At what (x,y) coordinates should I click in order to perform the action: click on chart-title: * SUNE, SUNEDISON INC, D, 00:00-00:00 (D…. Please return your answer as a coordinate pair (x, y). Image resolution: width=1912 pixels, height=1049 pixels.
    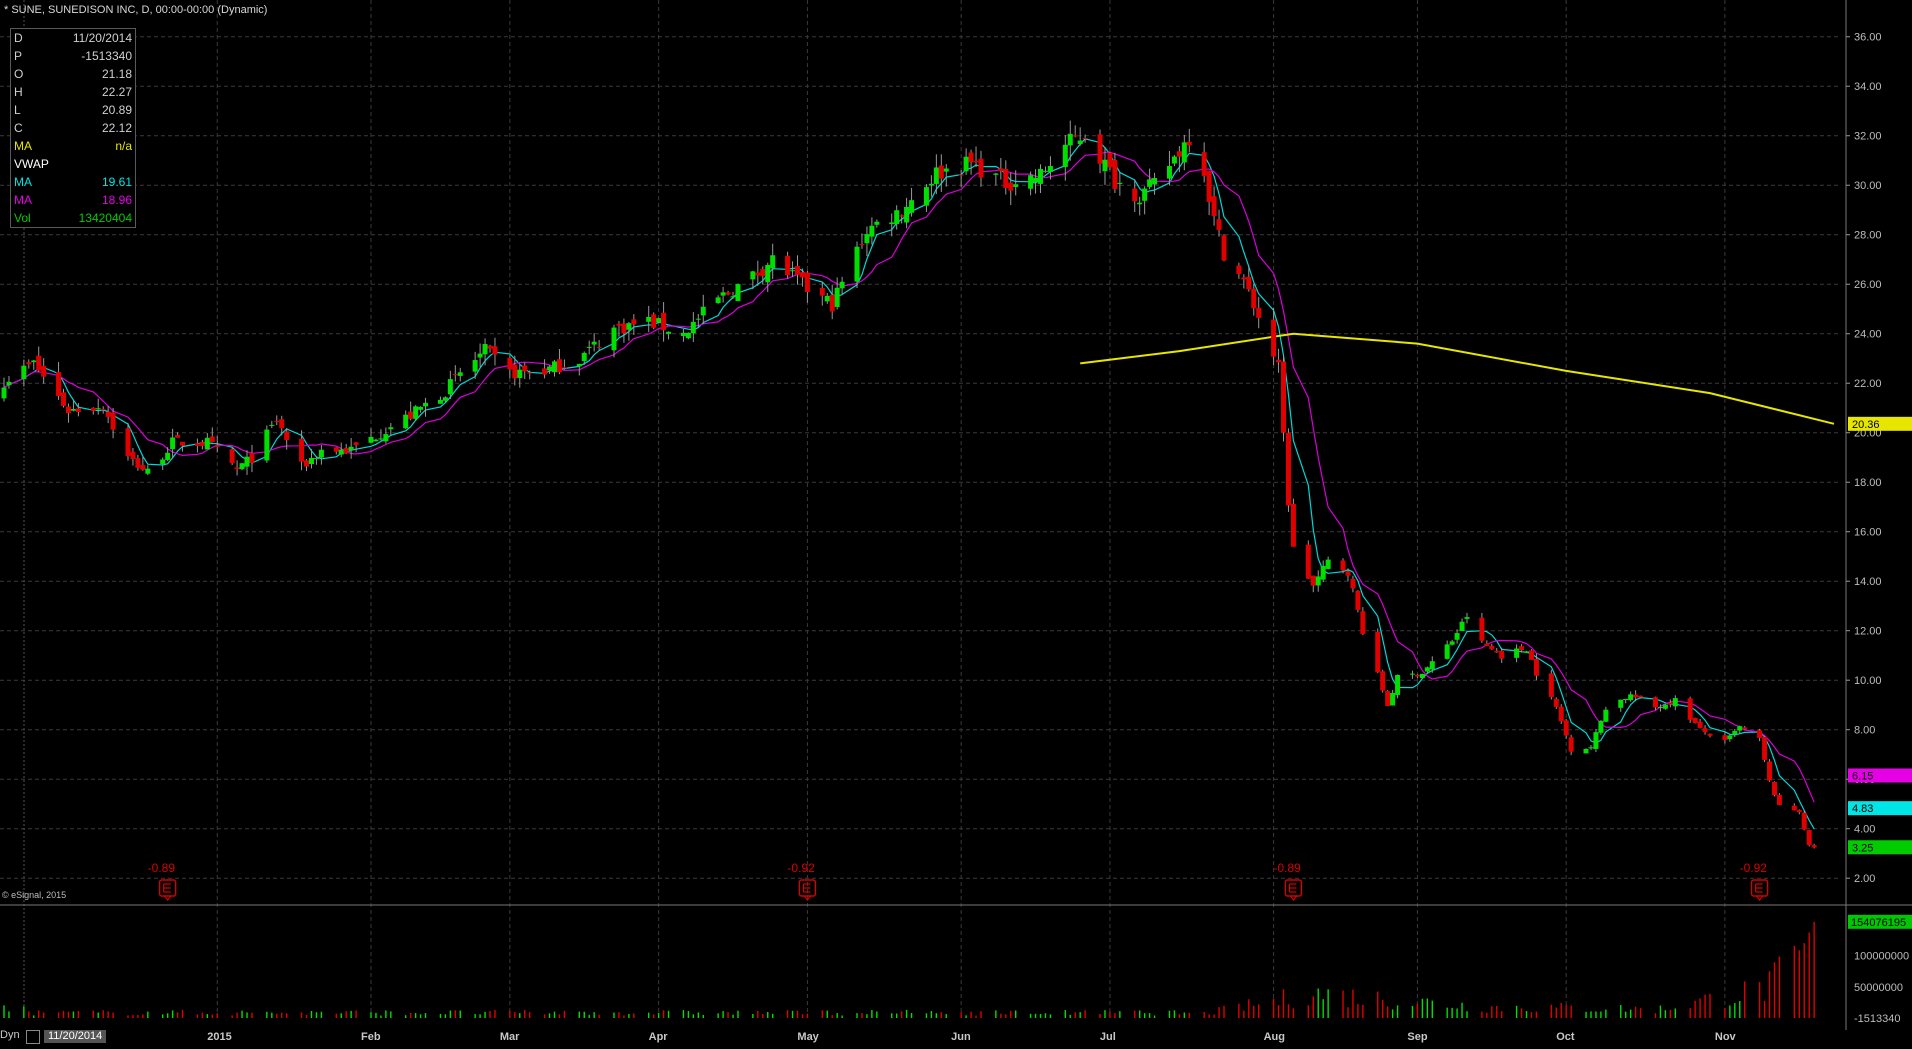
    Looking at the image, I should click on (136, 10).